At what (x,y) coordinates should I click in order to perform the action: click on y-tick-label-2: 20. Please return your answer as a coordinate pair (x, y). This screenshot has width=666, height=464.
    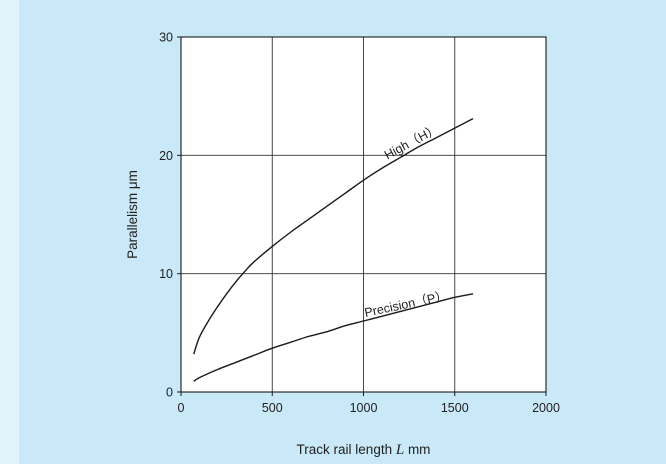
    Looking at the image, I should click on (166, 156).